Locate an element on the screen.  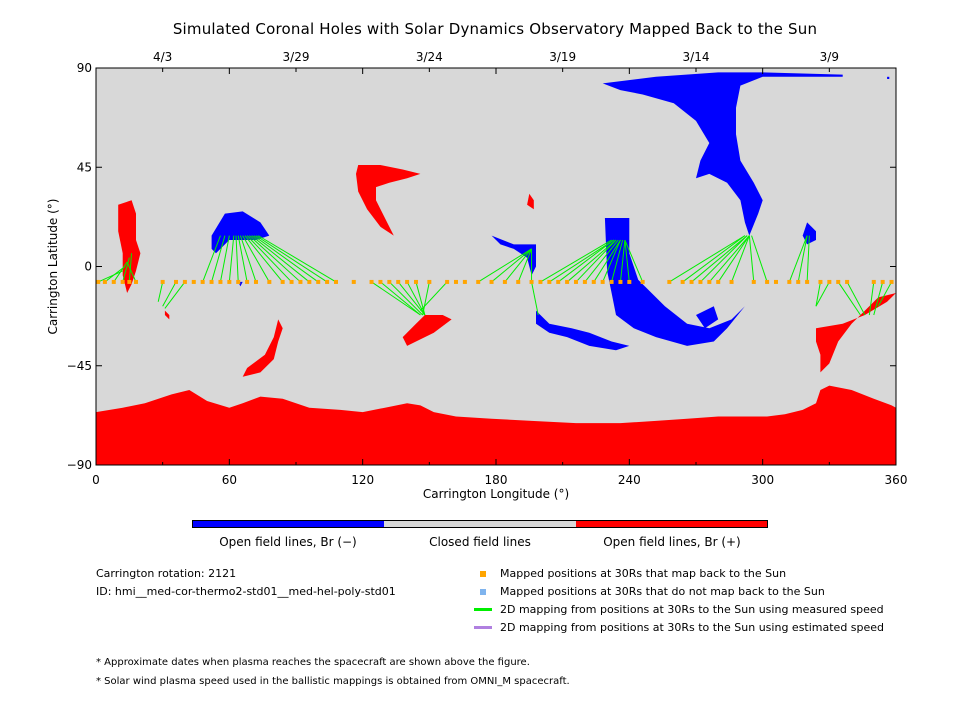
x-tick-label: 120 is located at coordinates (362, 480).